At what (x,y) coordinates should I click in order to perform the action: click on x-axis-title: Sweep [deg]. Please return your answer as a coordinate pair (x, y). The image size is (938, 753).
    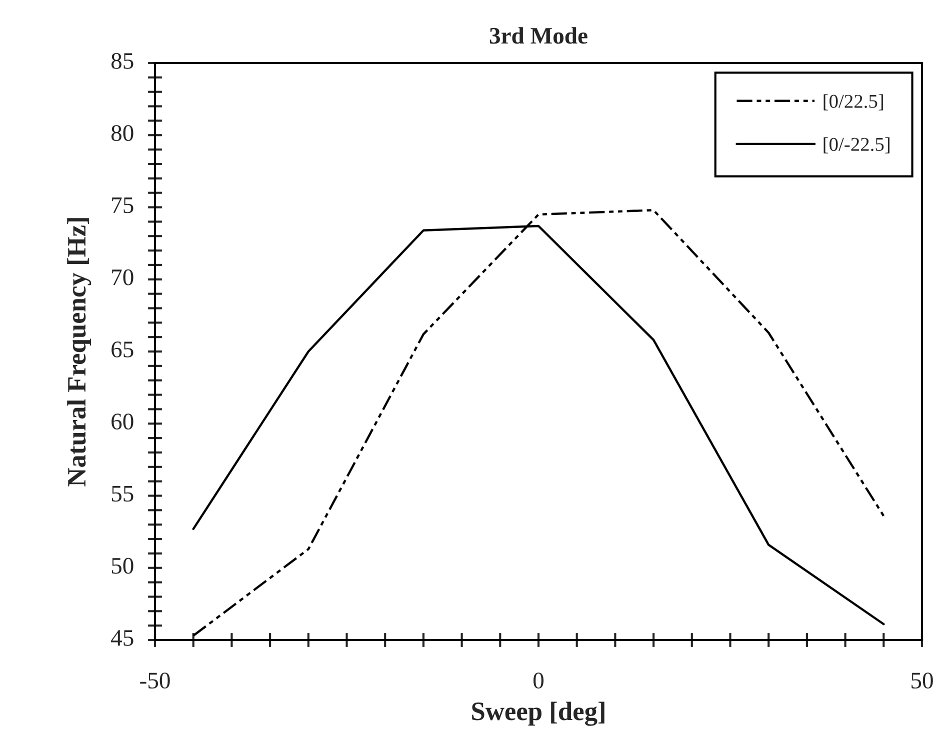
    Looking at the image, I should click on (538, 714).